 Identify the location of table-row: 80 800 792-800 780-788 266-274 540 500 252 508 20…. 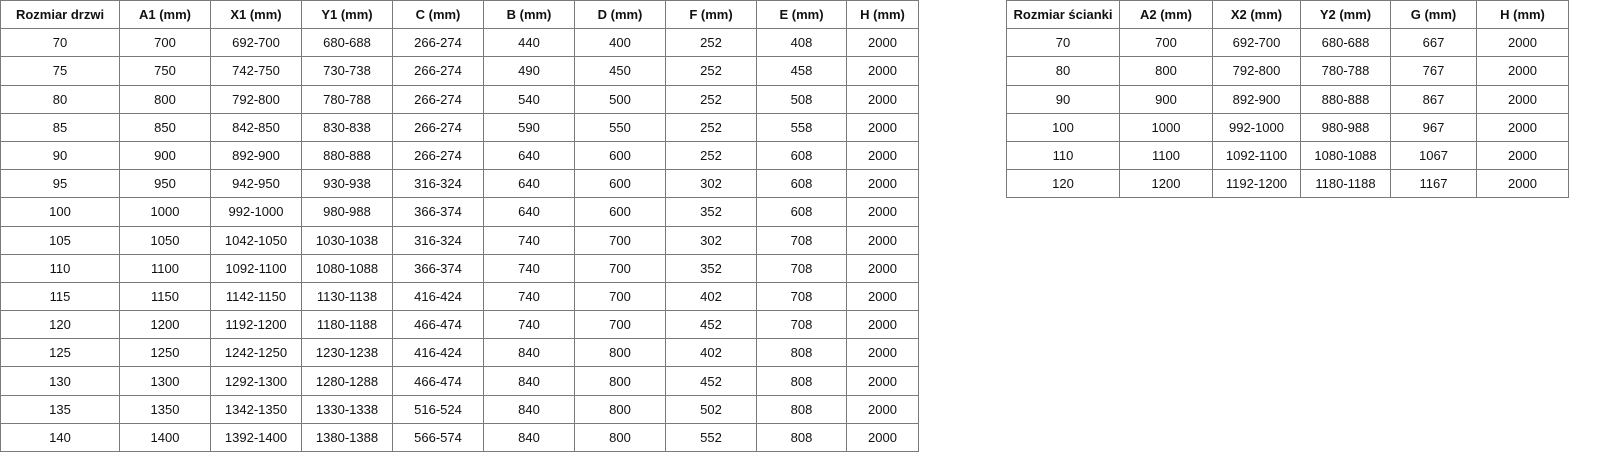
(459, 99).